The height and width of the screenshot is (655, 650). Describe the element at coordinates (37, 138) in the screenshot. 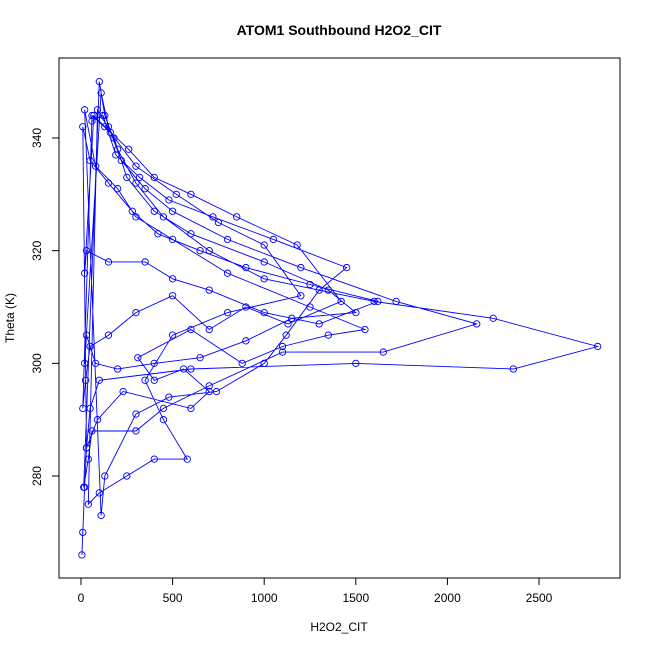

I see `y-tick-label: 340` at that location.